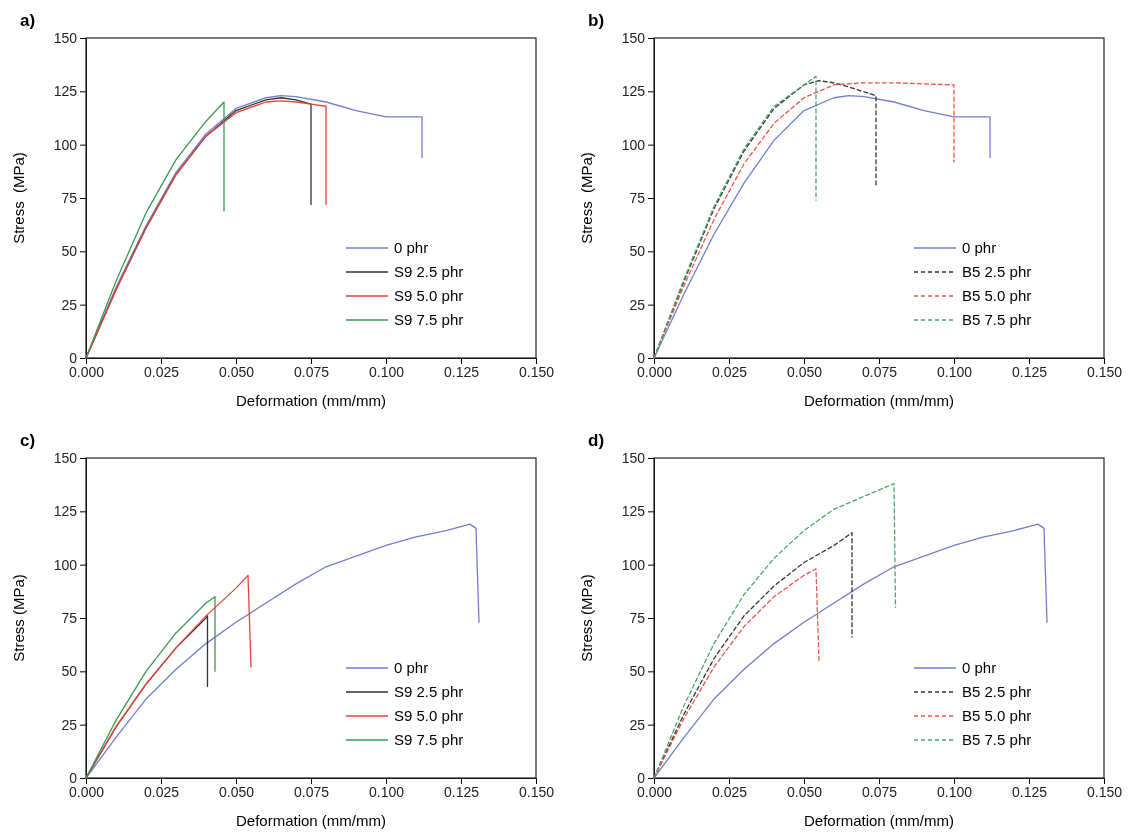 The height and width of the screenshot is (840, 1136). Describe the element at coordinates (596, 440) in the screenshot. I see `chart-title: d)` at that location.